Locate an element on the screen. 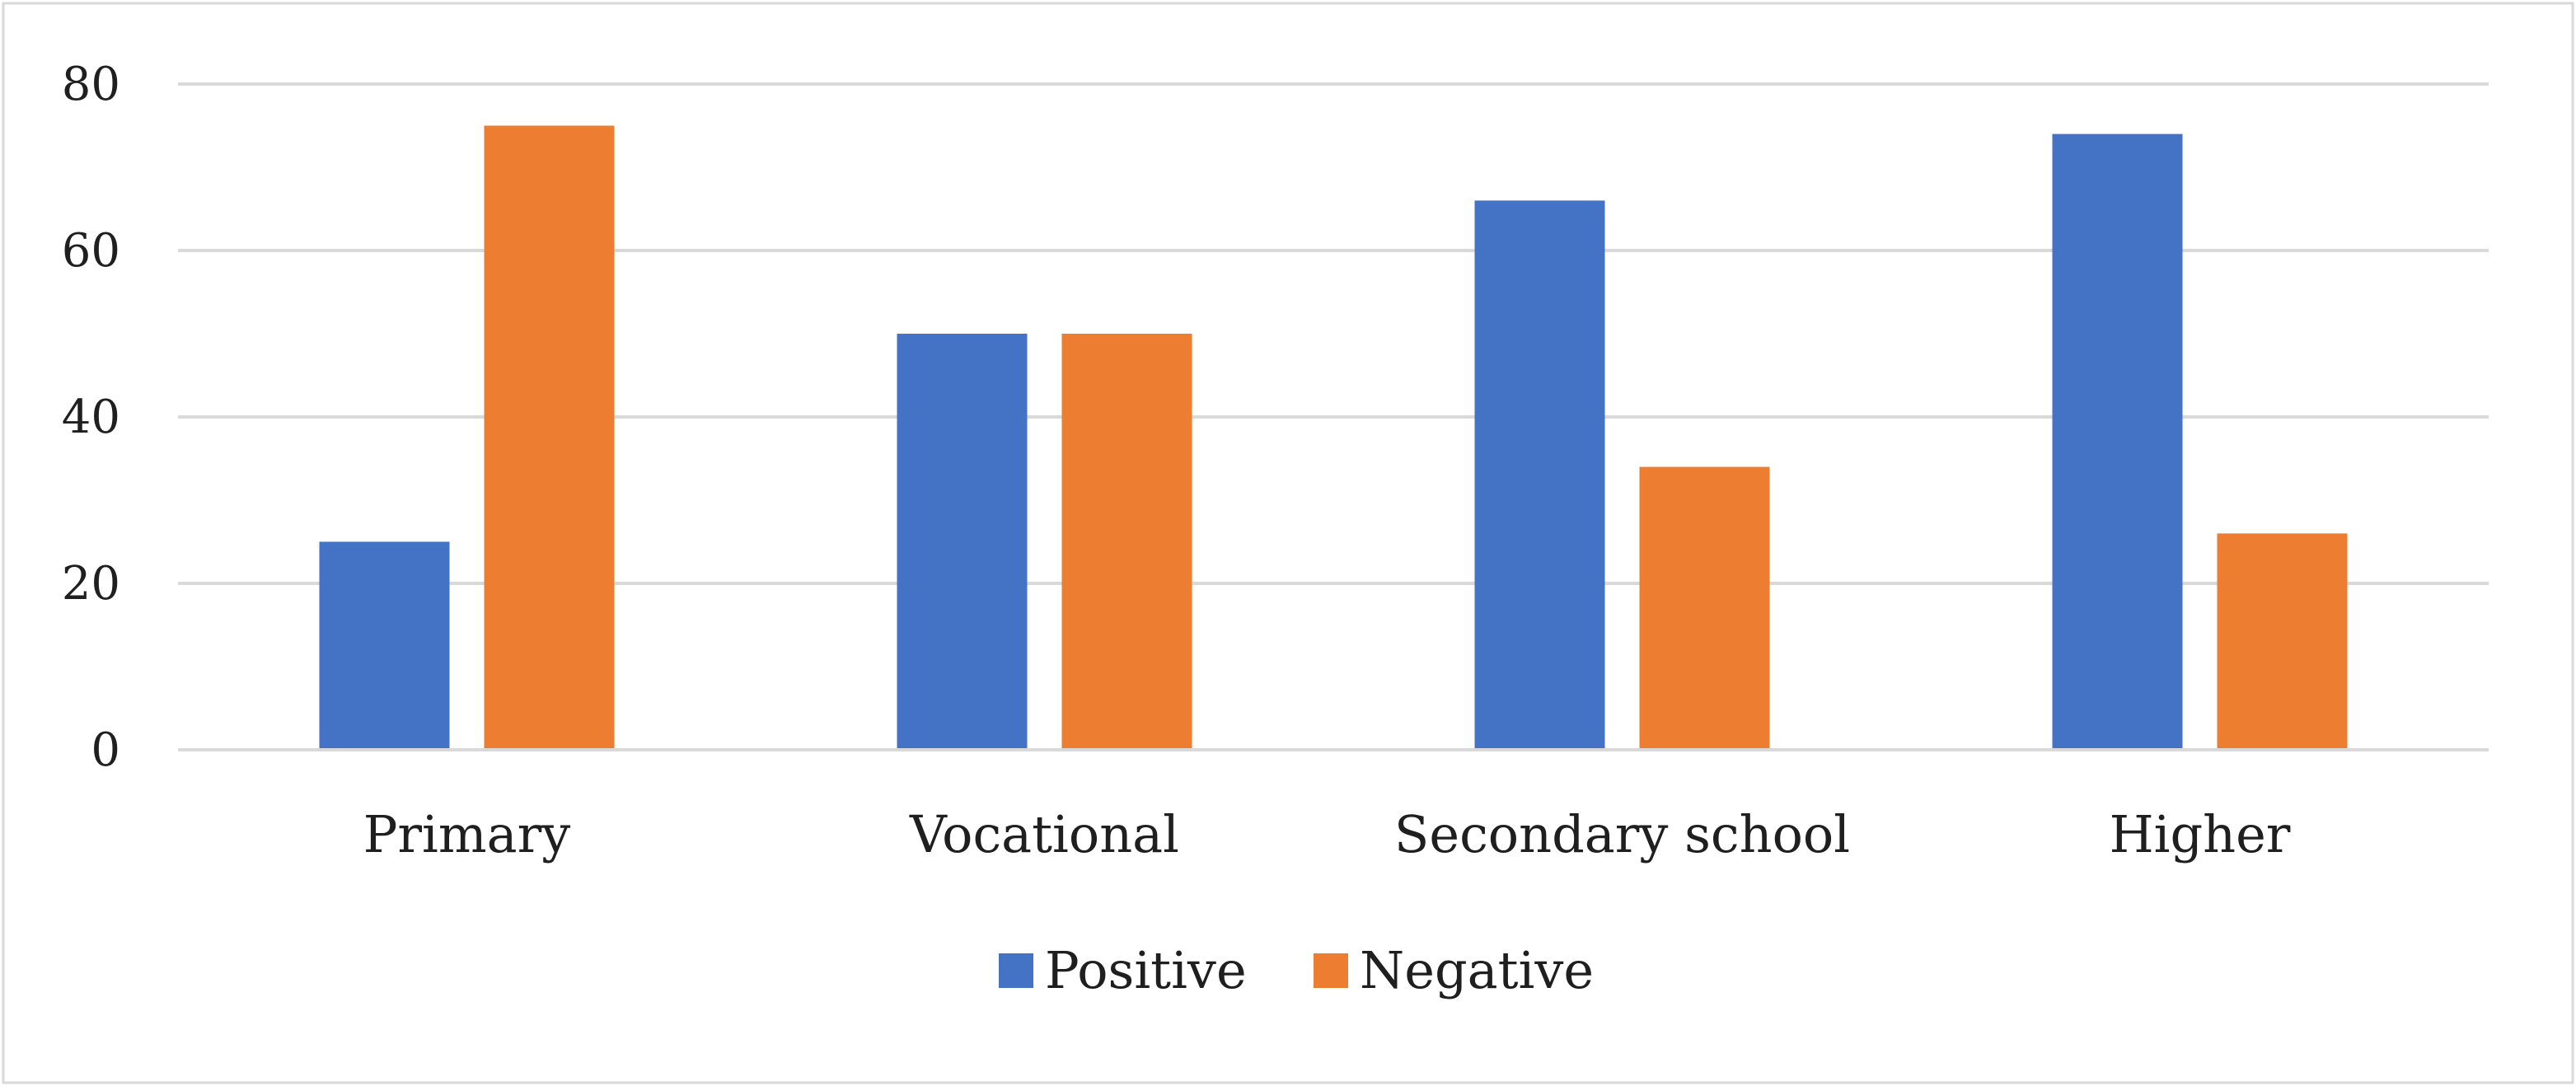 The width and height of the screenshot is (2576, 1086). x-category-label: Secondary school is located at coordinates (1622, 834).